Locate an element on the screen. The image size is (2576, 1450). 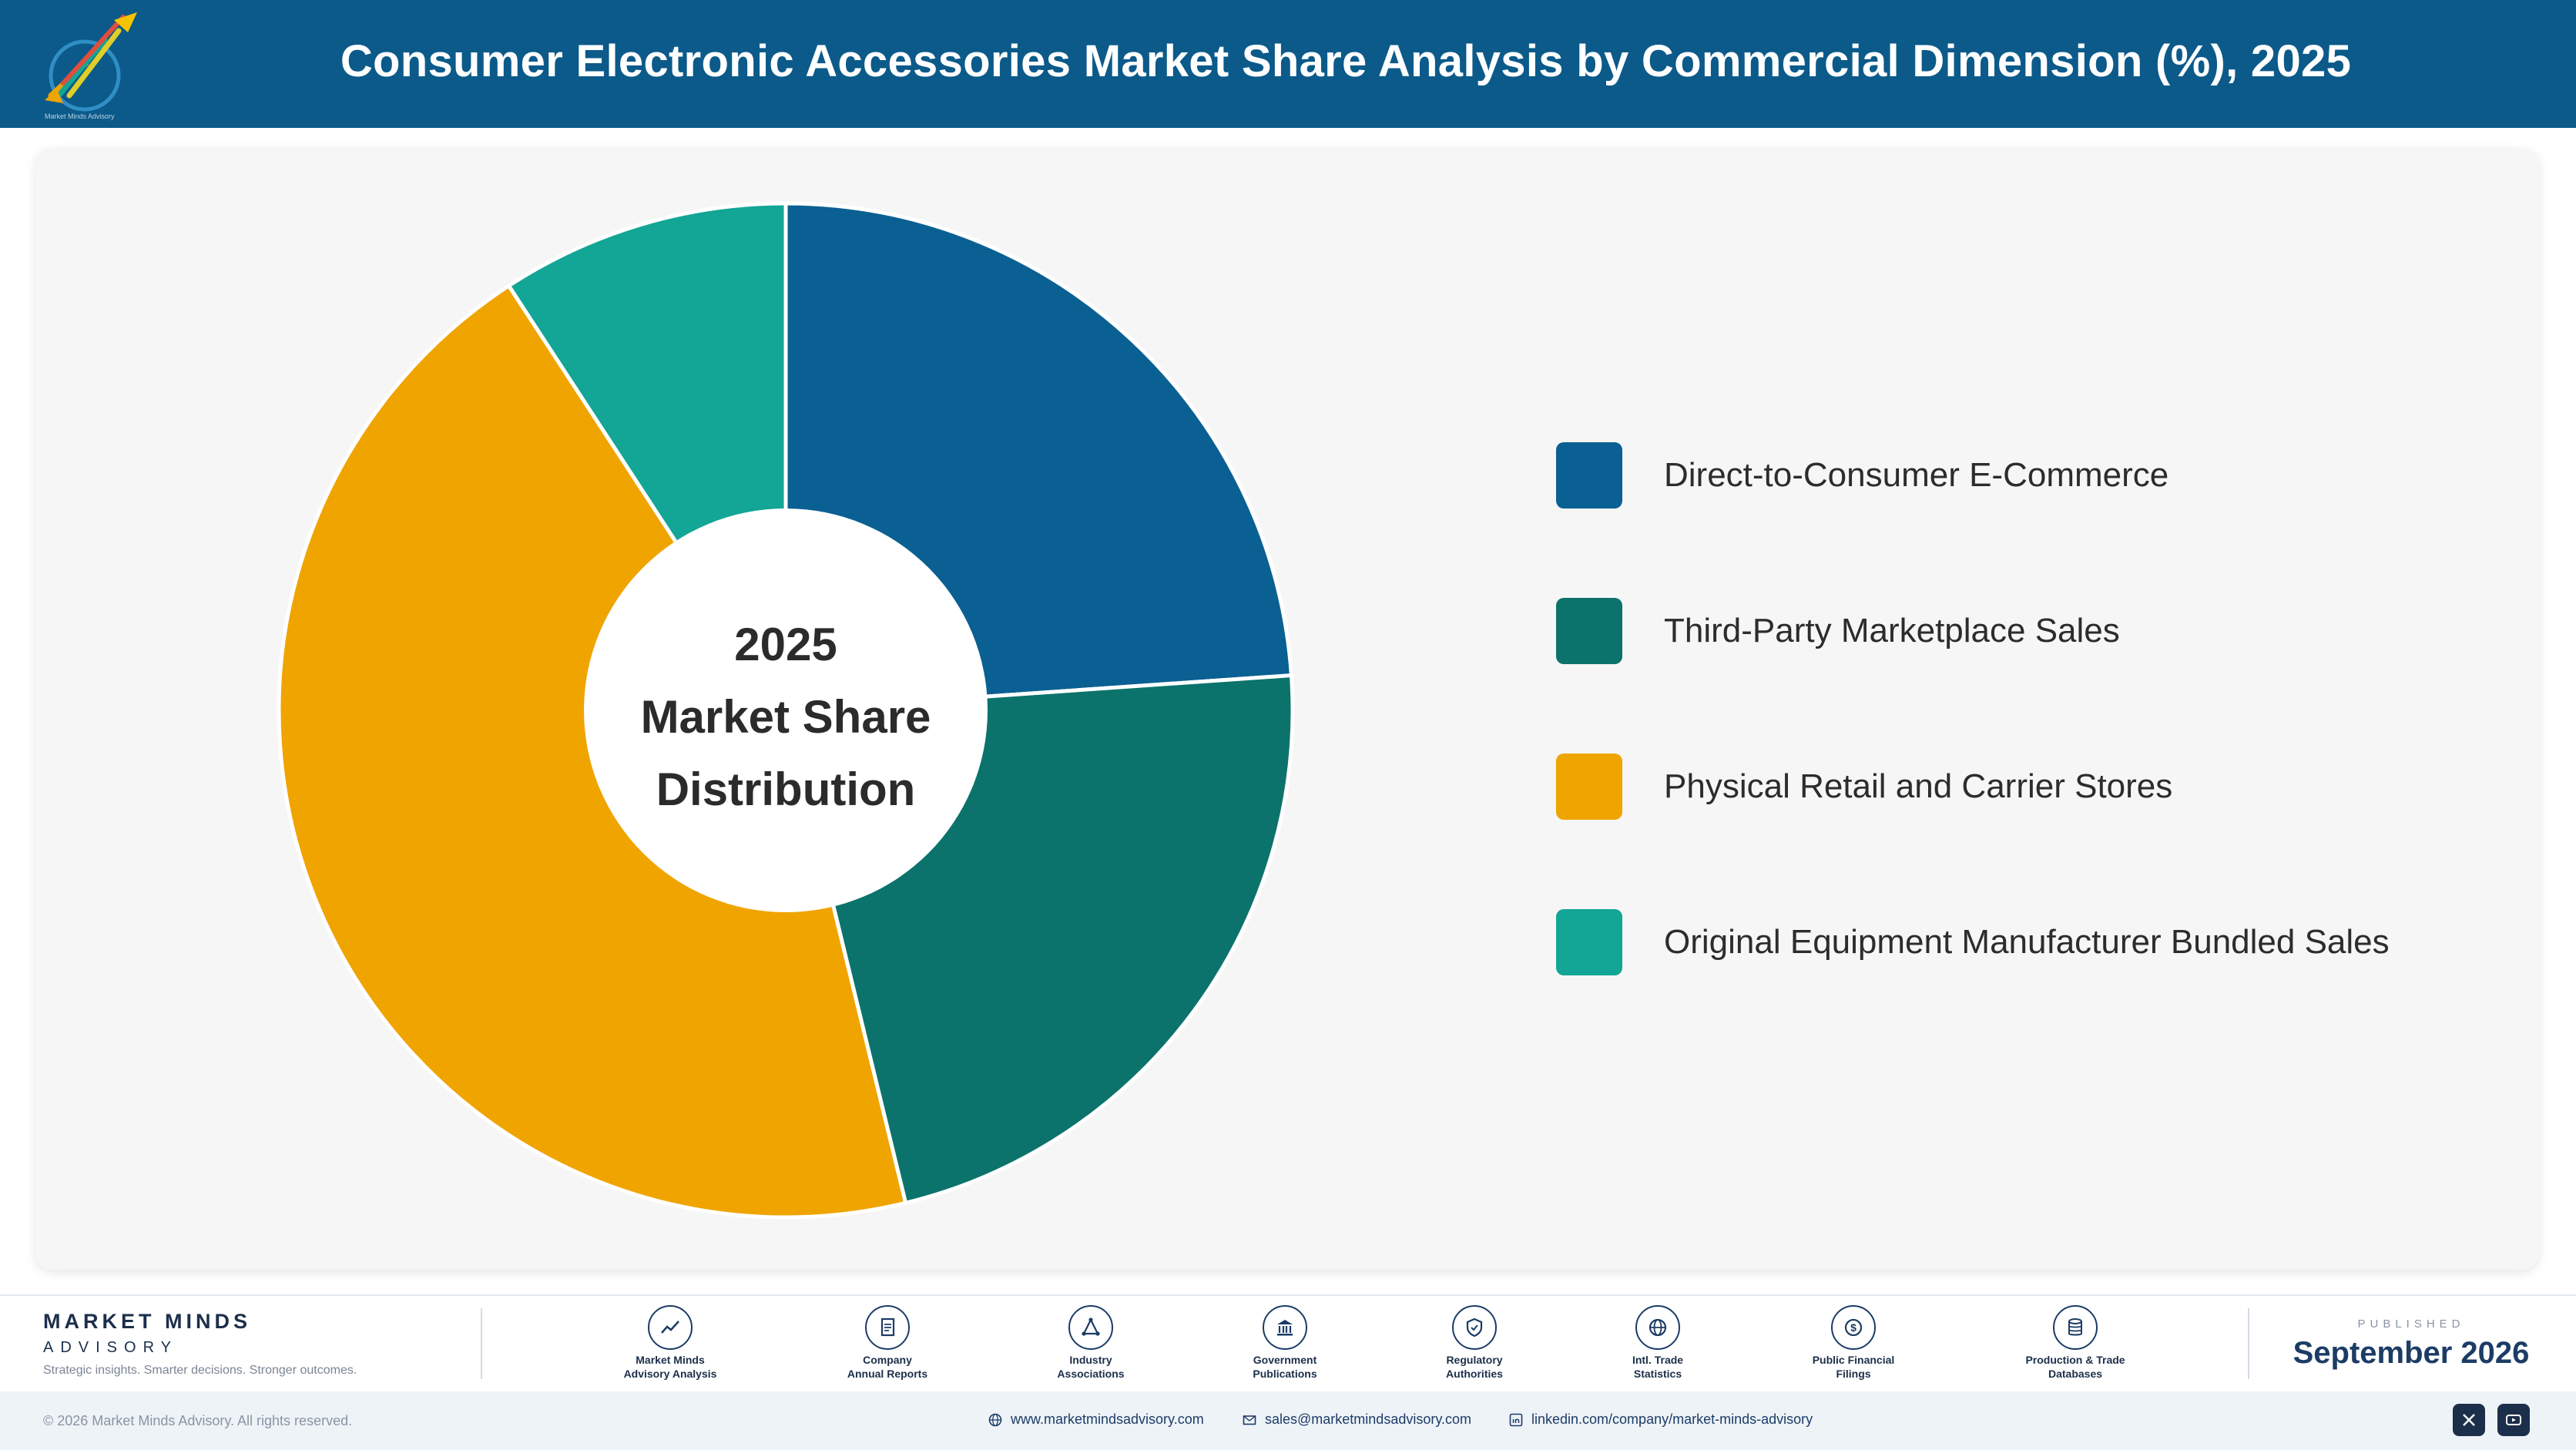
dollar-icon: $ is located at coordinates (1853, 1327).